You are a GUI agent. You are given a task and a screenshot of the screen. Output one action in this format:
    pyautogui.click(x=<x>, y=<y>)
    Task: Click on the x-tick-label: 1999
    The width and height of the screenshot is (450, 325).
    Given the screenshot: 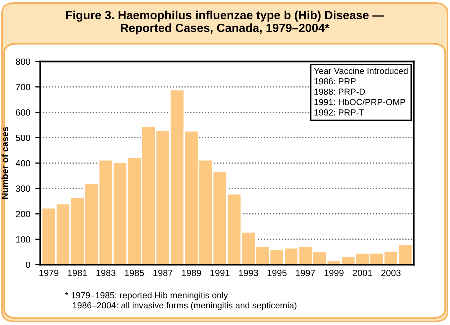 What is the action you would take?
    pyautogui.click(x=334, y=273)
    